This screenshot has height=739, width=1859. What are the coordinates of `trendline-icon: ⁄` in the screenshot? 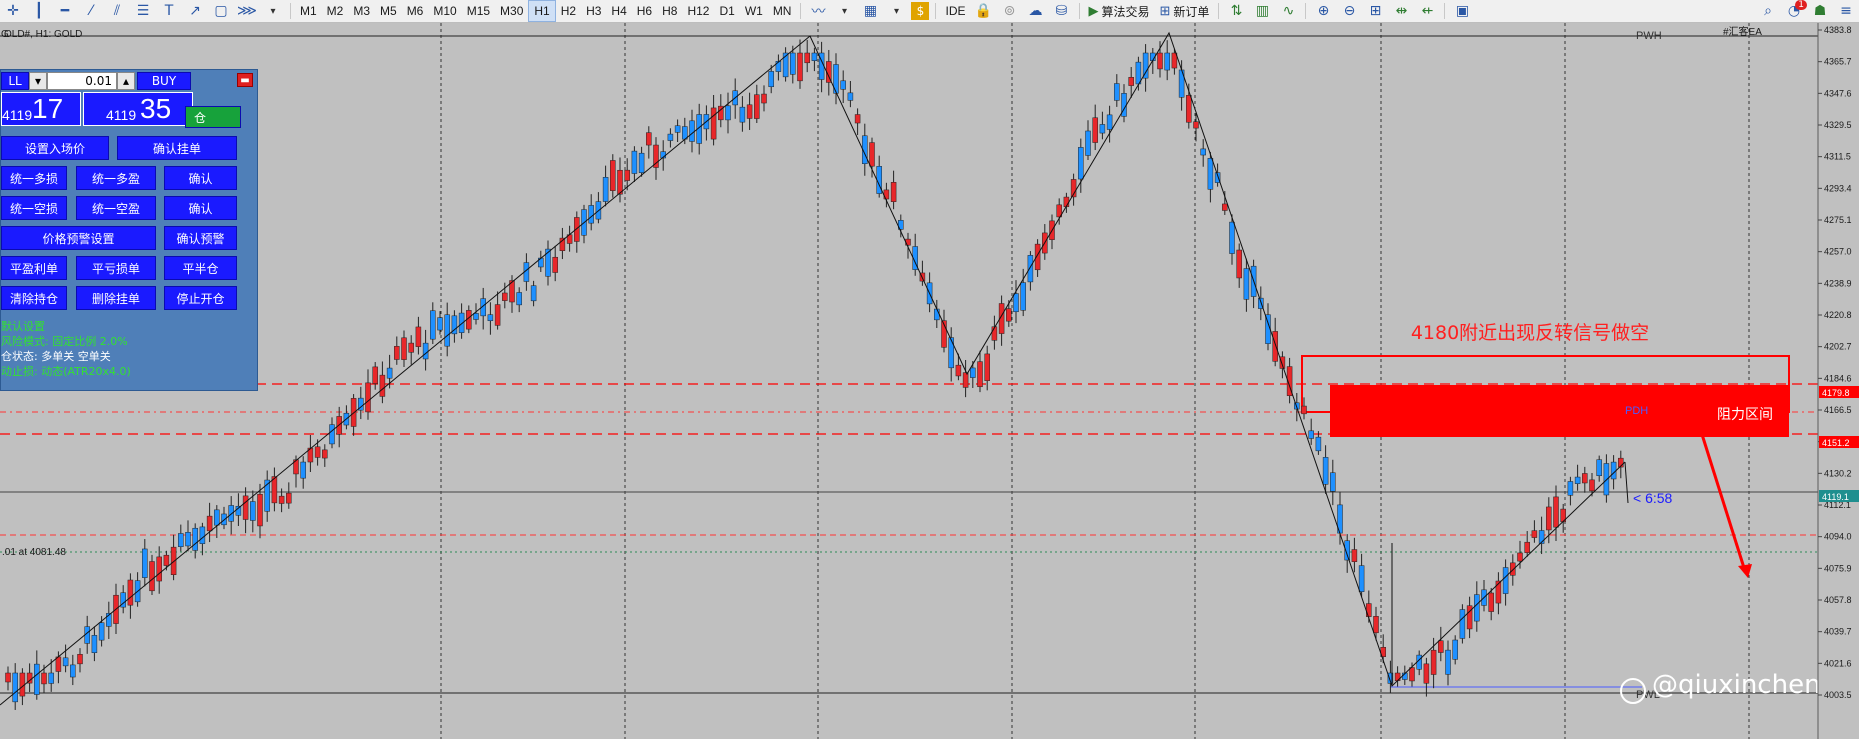 It's located at (91, 11).